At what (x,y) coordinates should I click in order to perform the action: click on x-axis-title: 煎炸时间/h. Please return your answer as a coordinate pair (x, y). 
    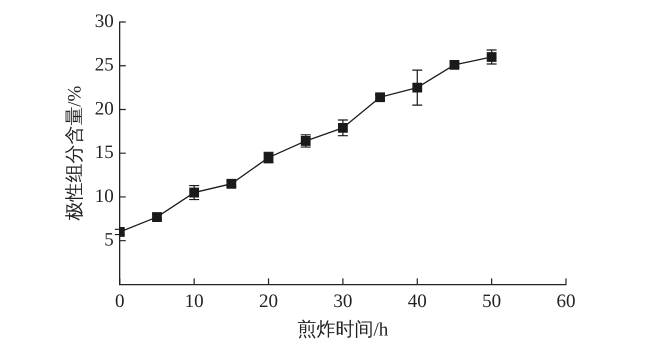
    Looking at the image, I should click on (343, 329).